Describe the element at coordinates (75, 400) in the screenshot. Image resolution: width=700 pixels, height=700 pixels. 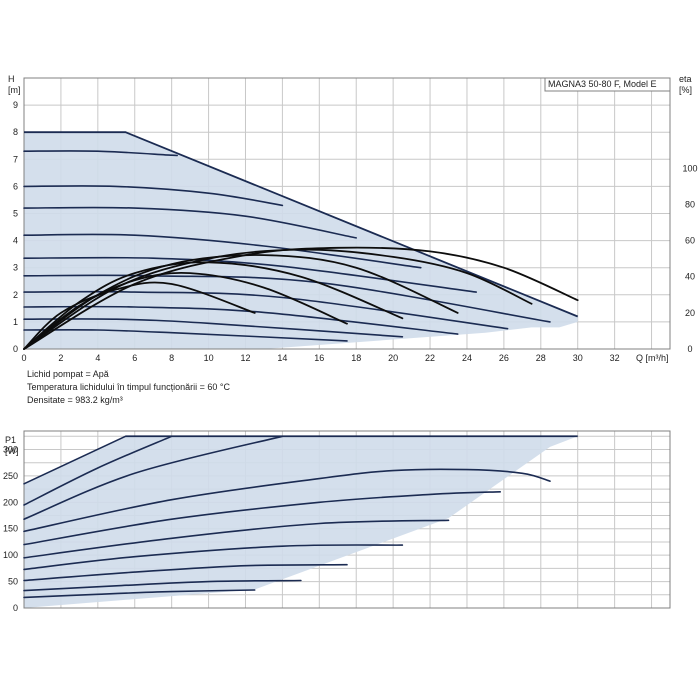
I see `info-line-density: Densitate = 983.2 kg/m³` at that location.